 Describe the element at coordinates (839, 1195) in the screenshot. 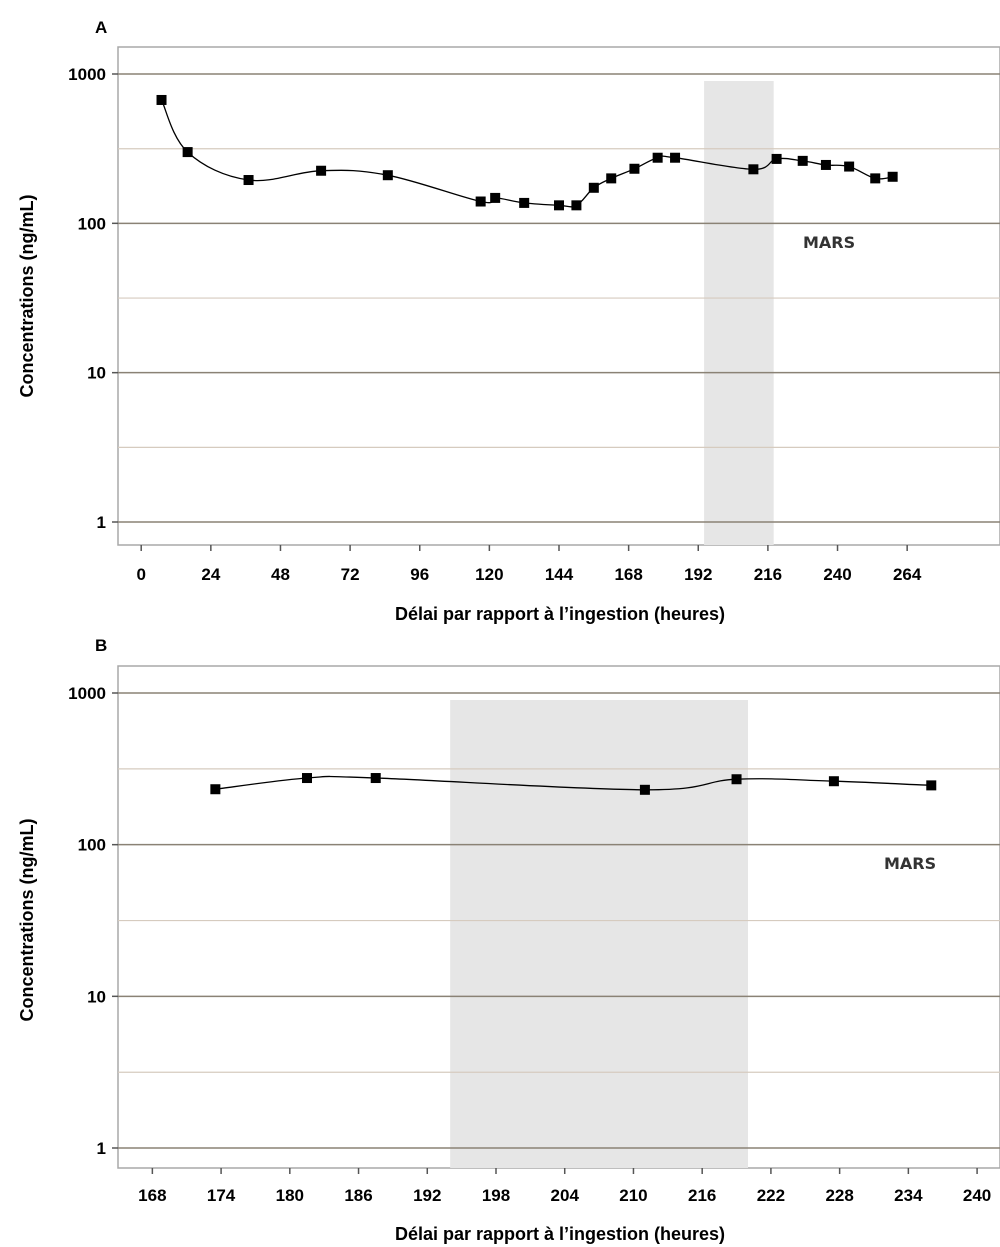

I see `x-tick-label: 228` at that location.